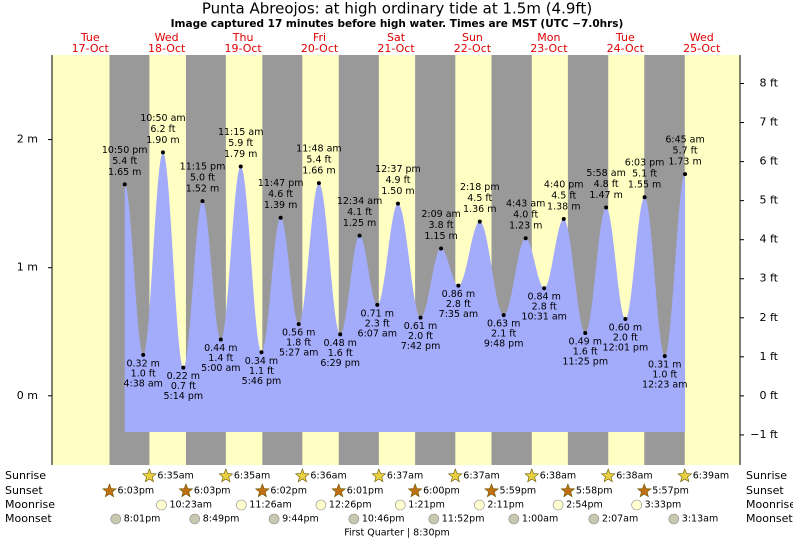  I want to click on sunrise-time: 6:39am, so click(711, 476).